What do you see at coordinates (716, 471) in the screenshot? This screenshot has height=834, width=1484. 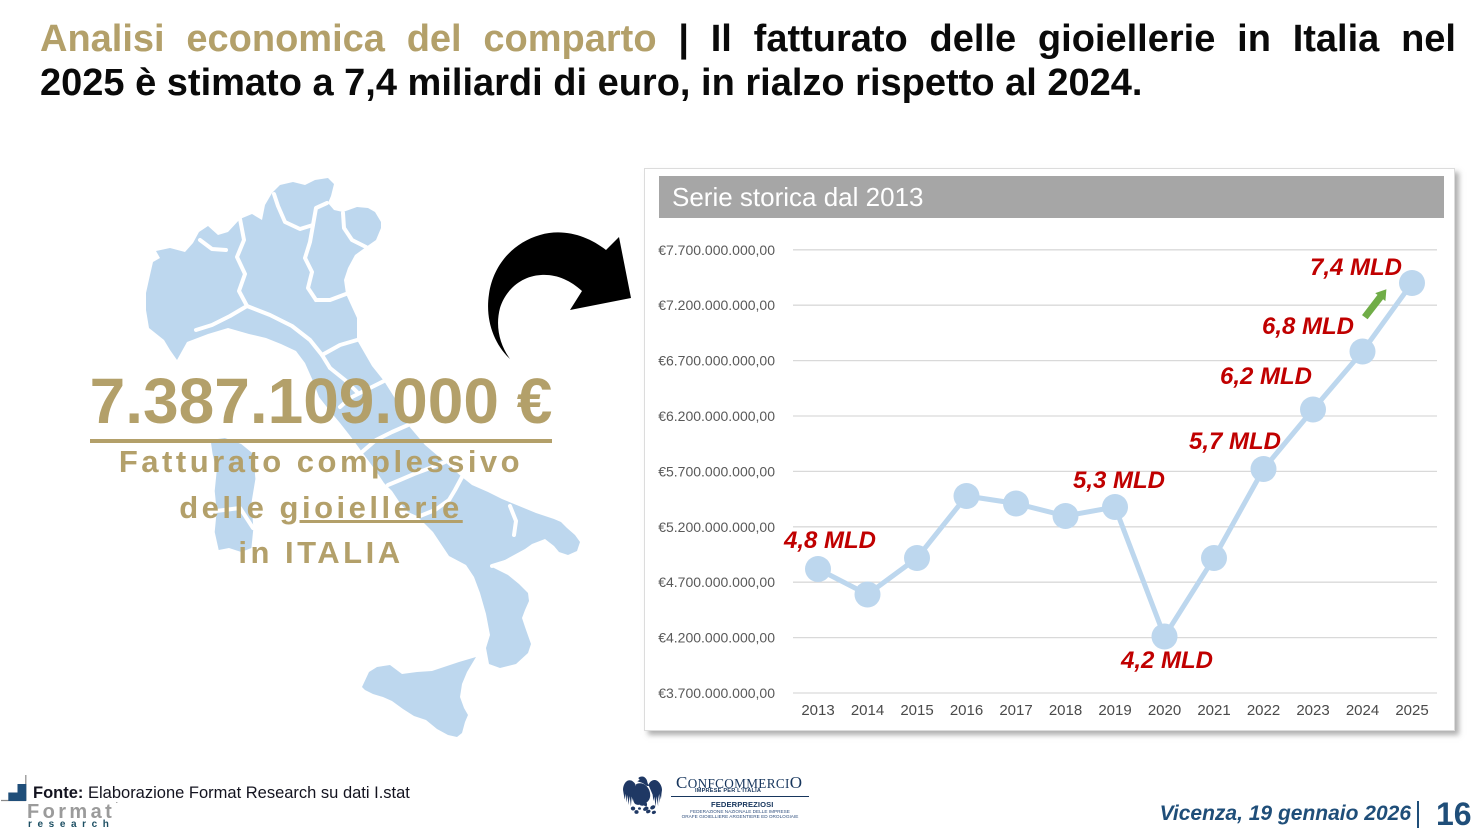 I see `svg-text: €5.700.000.000,00` at bounding box center [716, 471].